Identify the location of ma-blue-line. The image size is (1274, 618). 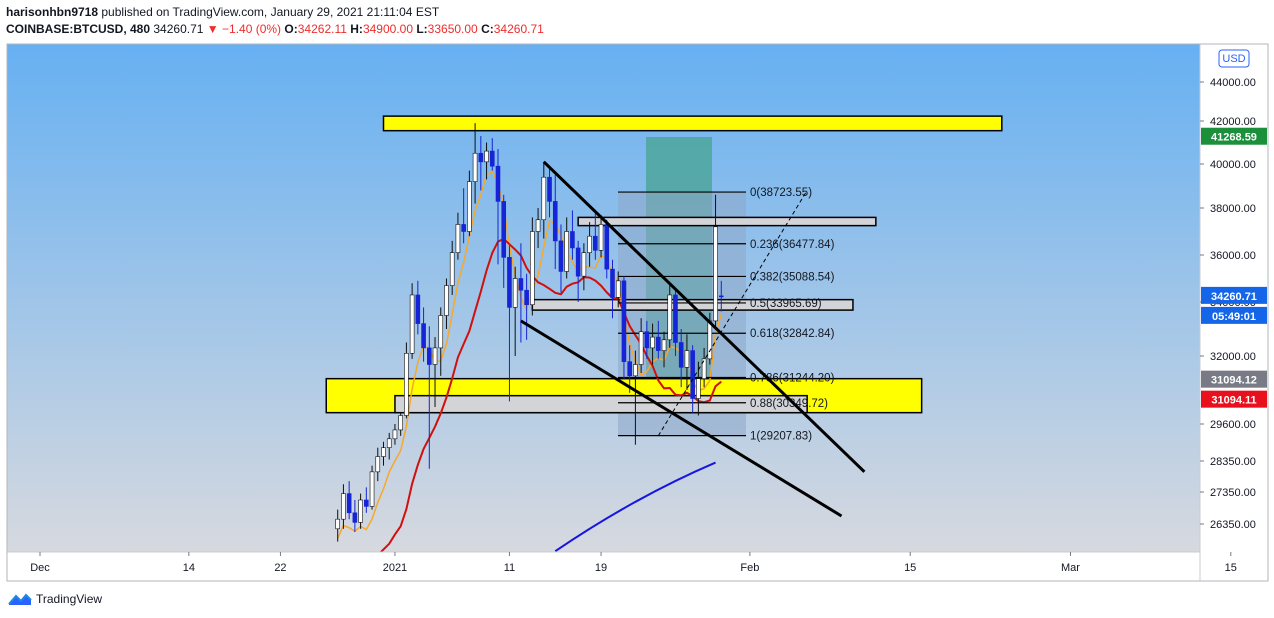
(635, 506).